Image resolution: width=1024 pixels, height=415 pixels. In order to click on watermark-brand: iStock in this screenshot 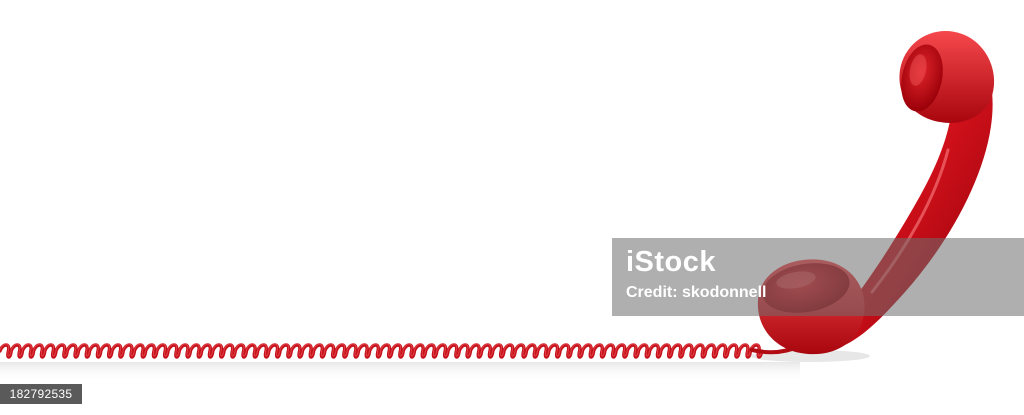, I will do `click(671, 262)`.